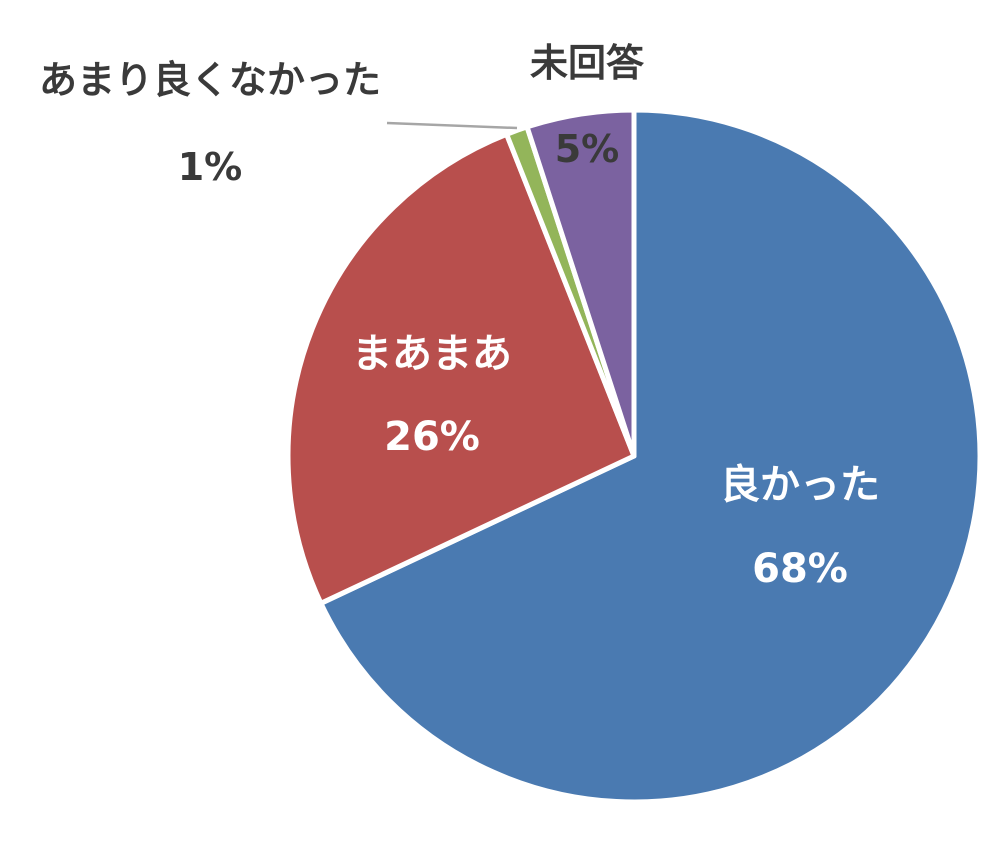  What do you see at coordinates (210, 80) in the screenshot?
I see `slice-label-あまり良くなかった: あまり良くなかった` at bounding box center [210, 80].